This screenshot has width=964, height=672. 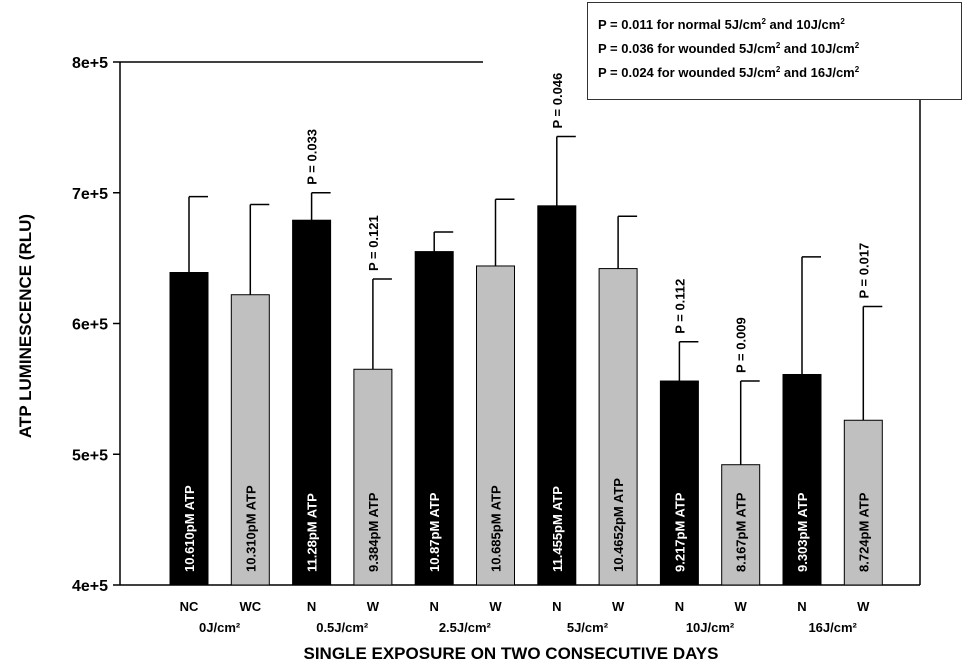 What do you see at coordinates (373, 532) in the screenshot?
I see `bar-value-label: 9.384pM ATP` at bounding box center [373, 532].